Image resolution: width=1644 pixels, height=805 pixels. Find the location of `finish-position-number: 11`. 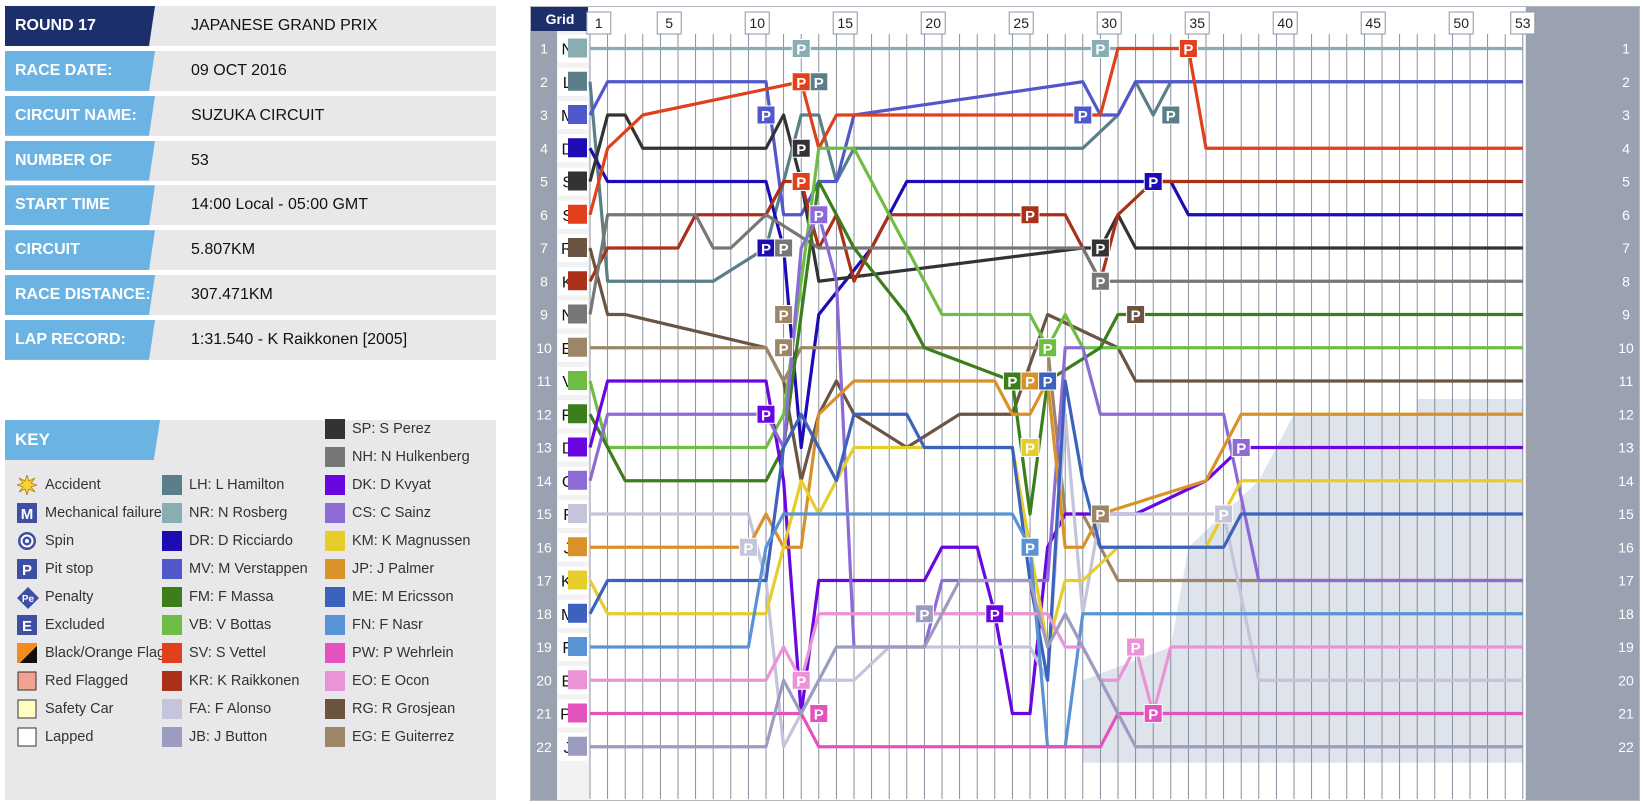

finish-position-number: 11 is located at coordinates (1626, 381).